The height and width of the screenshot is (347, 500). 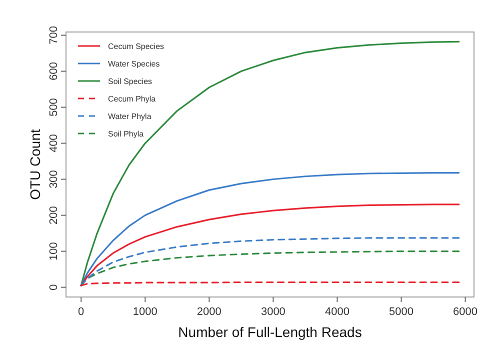 What do you see at coordinates (145, 312) in the screenshot?
I see `x-tick-label: 1000` at bounding box center [145, 312].